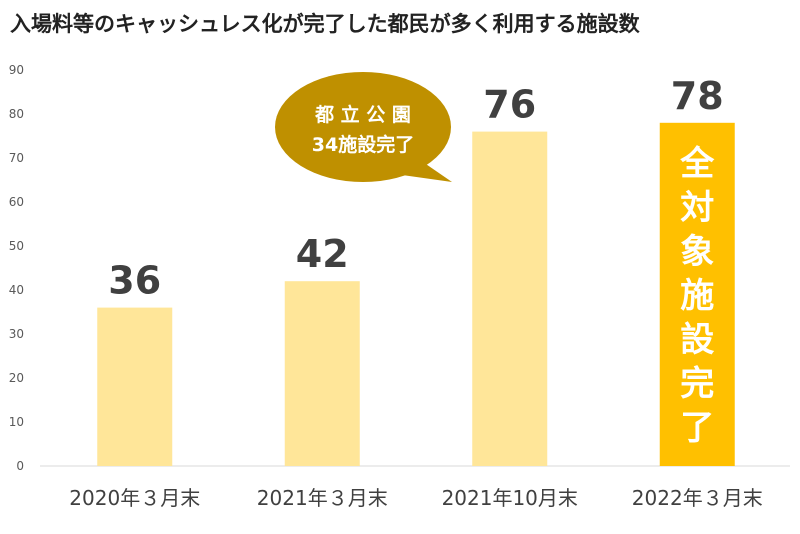 The width and height of the screenshot is (800, 534). I want to click on banner-char: 設, so click(697, 340).